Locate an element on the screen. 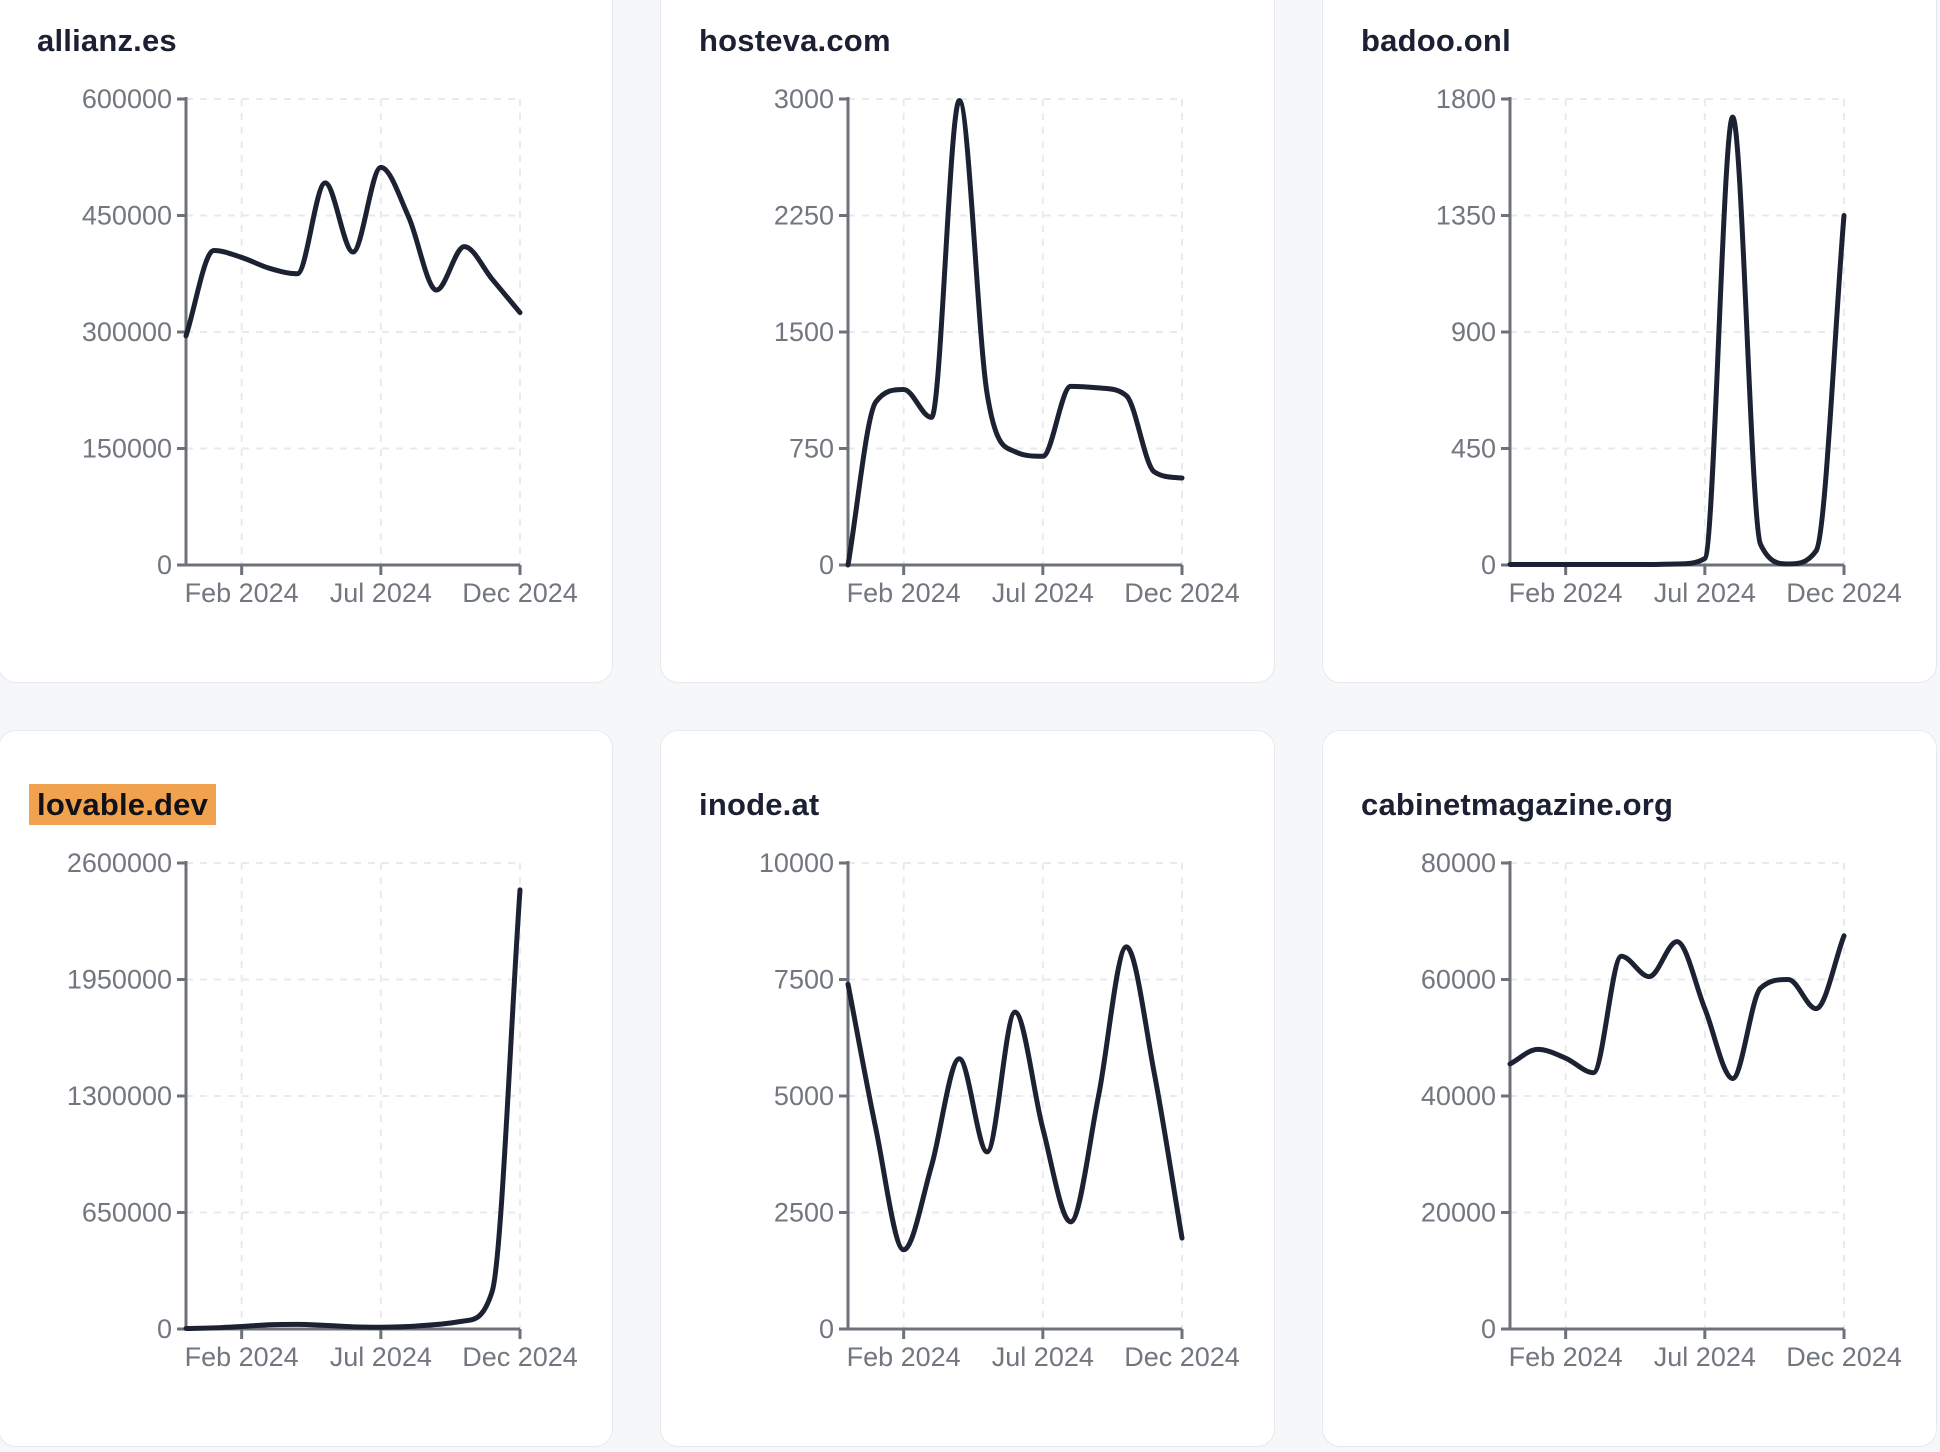 This screenshot has height=1452, width=1940. card-title: lovable.dev is located at coordinates (320, 804).